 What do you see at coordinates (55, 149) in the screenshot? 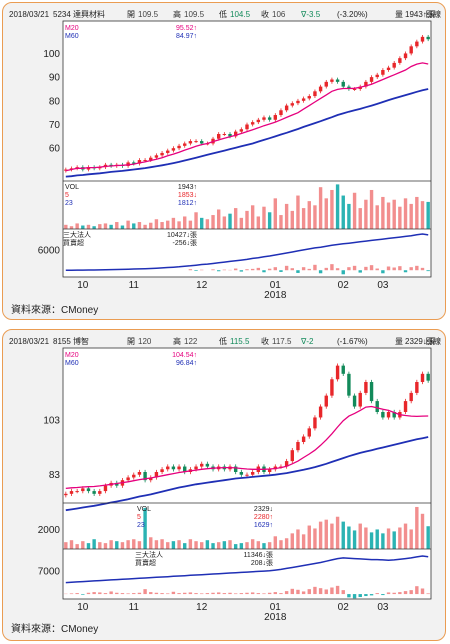
I see `price-tick-label: 60` at bounding box center [55, 149].